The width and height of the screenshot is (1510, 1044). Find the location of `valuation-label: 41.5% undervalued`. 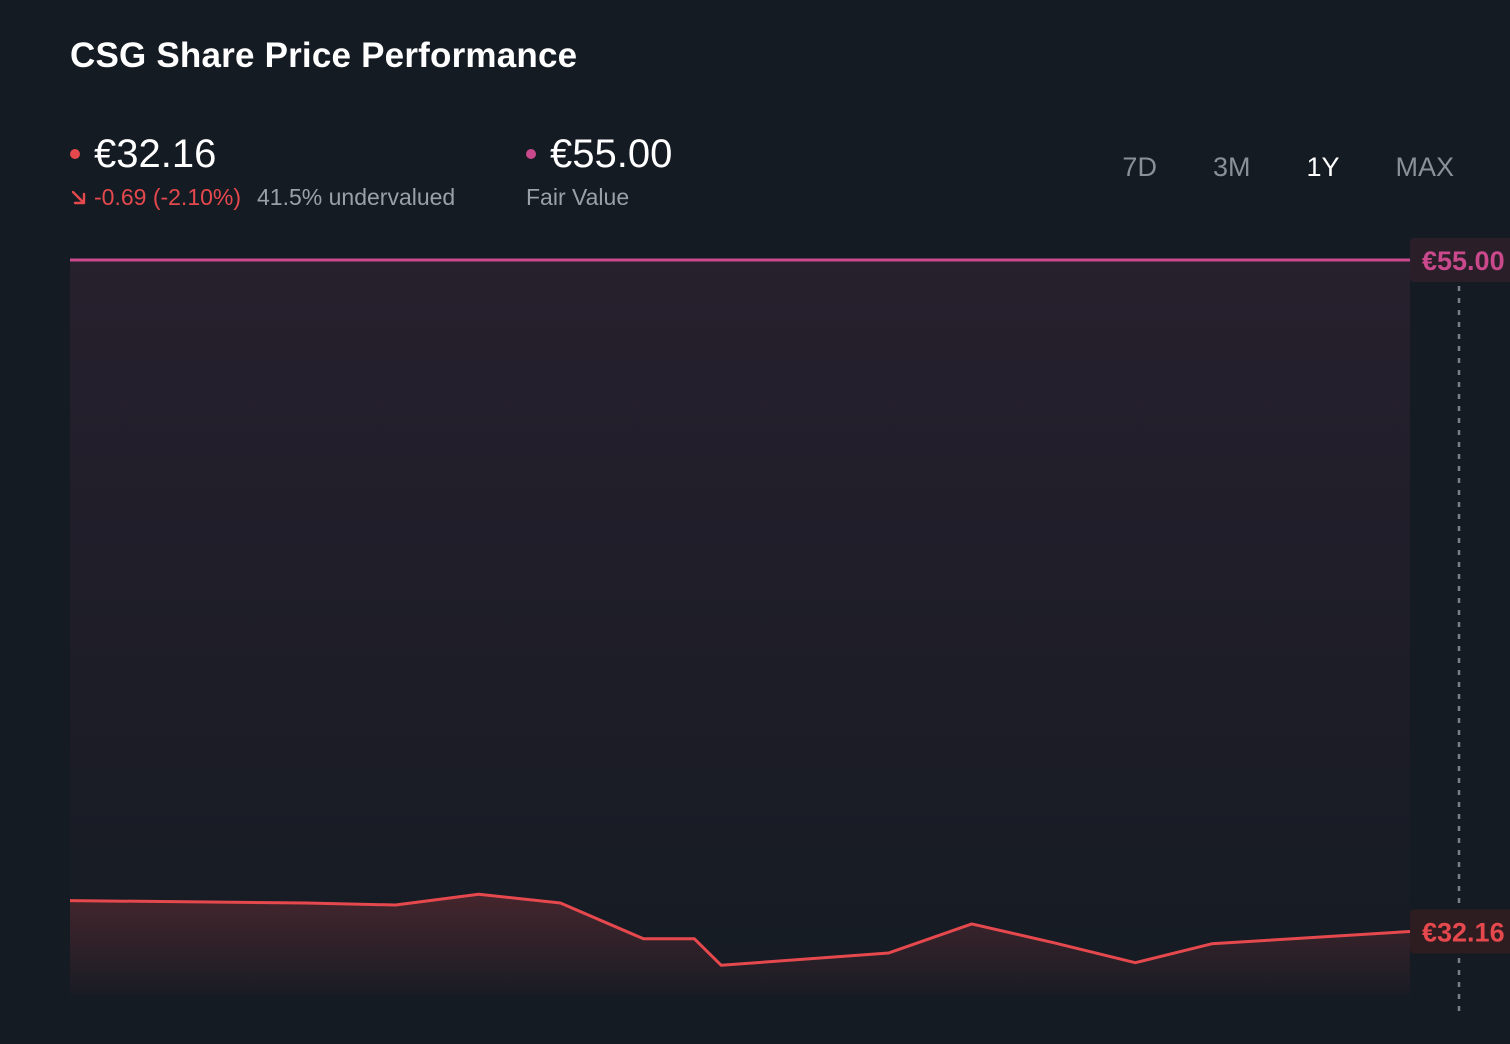

valuation-label: 41.5% undervalued is located at coordinates (356, 197).